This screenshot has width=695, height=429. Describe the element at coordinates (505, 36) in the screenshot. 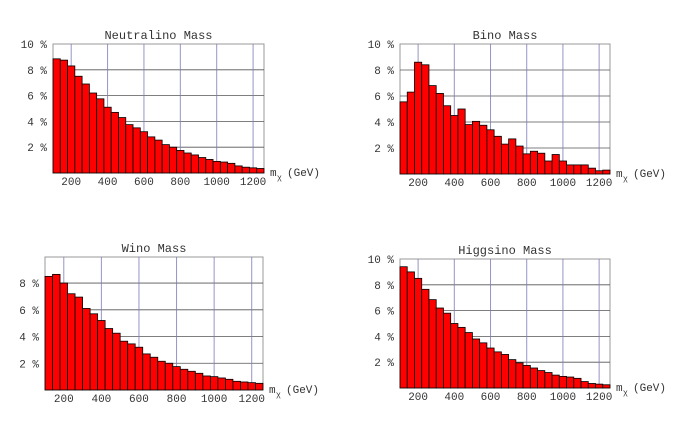

I see `chart-title: Bino Mass` at that location.